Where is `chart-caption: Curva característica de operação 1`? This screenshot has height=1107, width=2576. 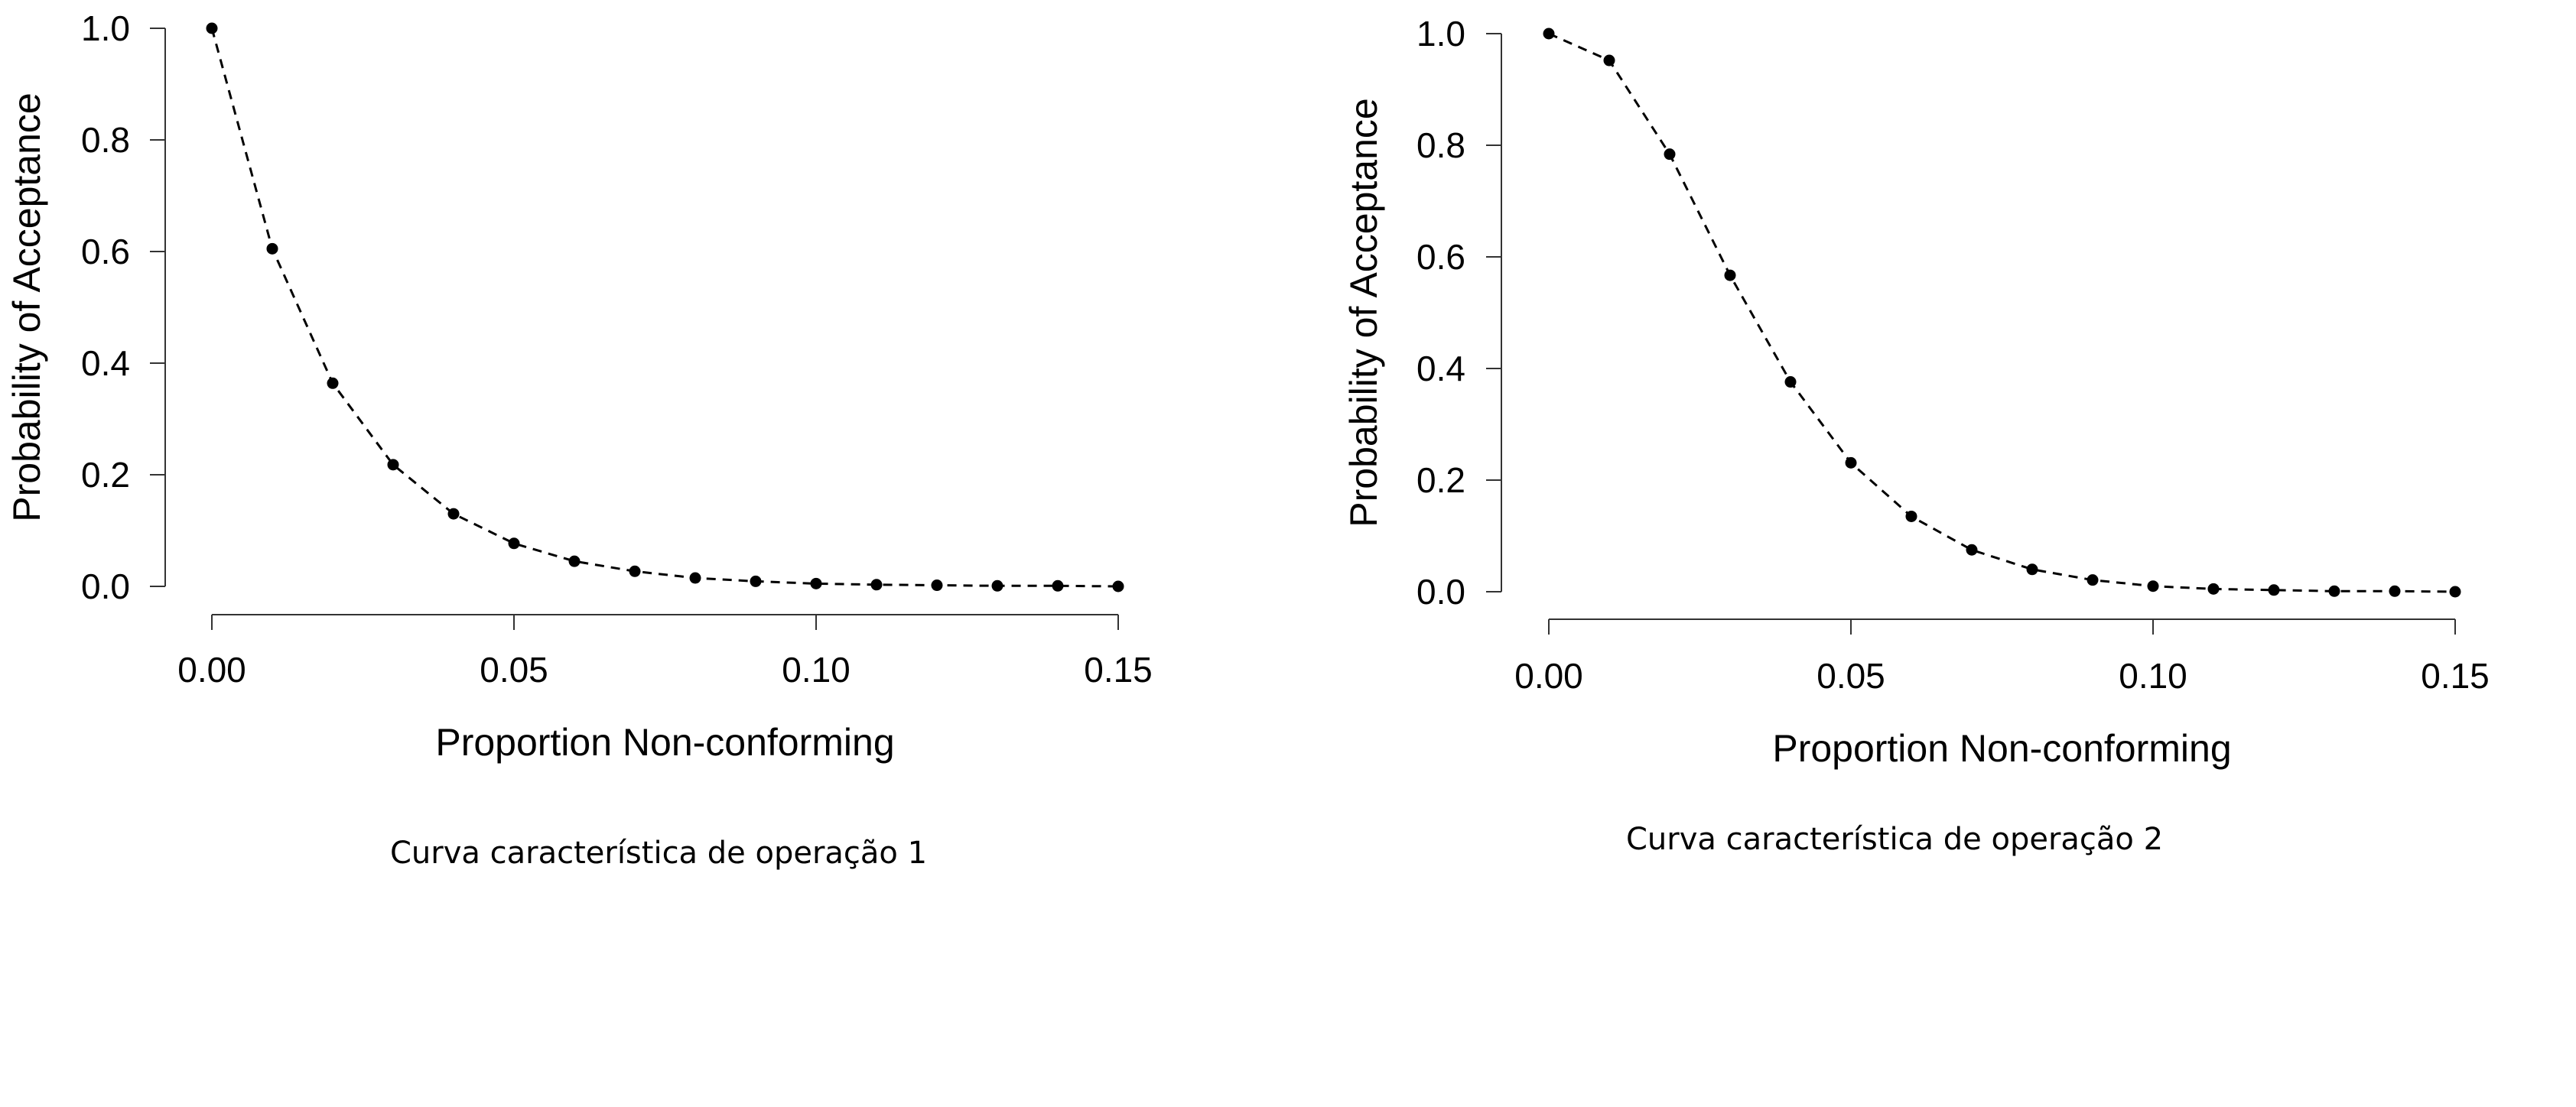
chart-caption: Curva característica de operação 1 is located at coordinates (659, 854).